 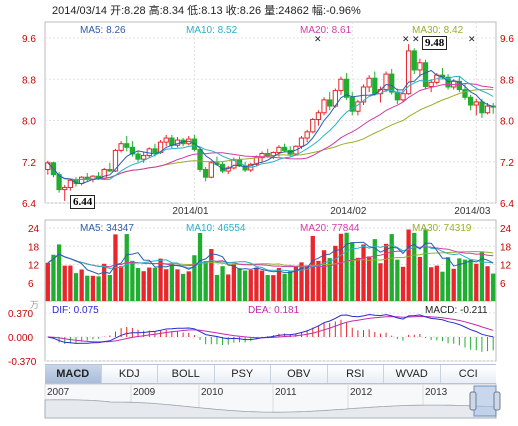 I want to click on tab-obv: OBV, so click(x=299, y=374).